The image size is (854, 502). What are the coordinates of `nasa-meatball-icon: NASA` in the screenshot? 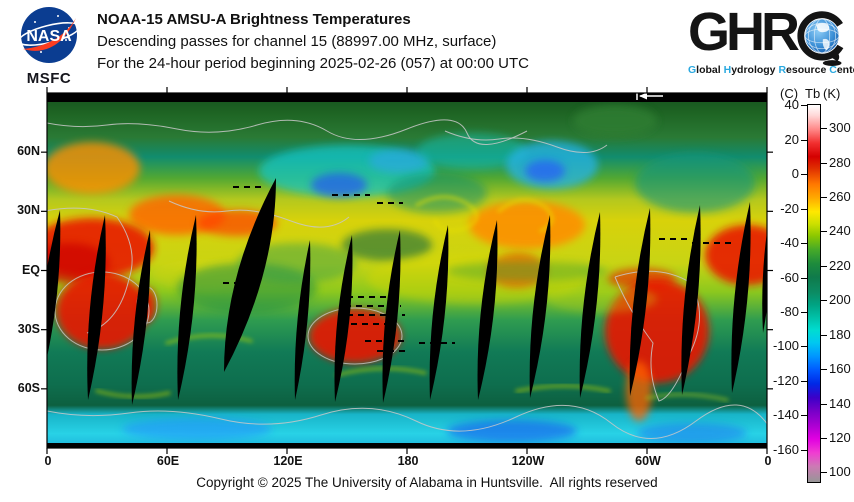 It's located at (49, 35).